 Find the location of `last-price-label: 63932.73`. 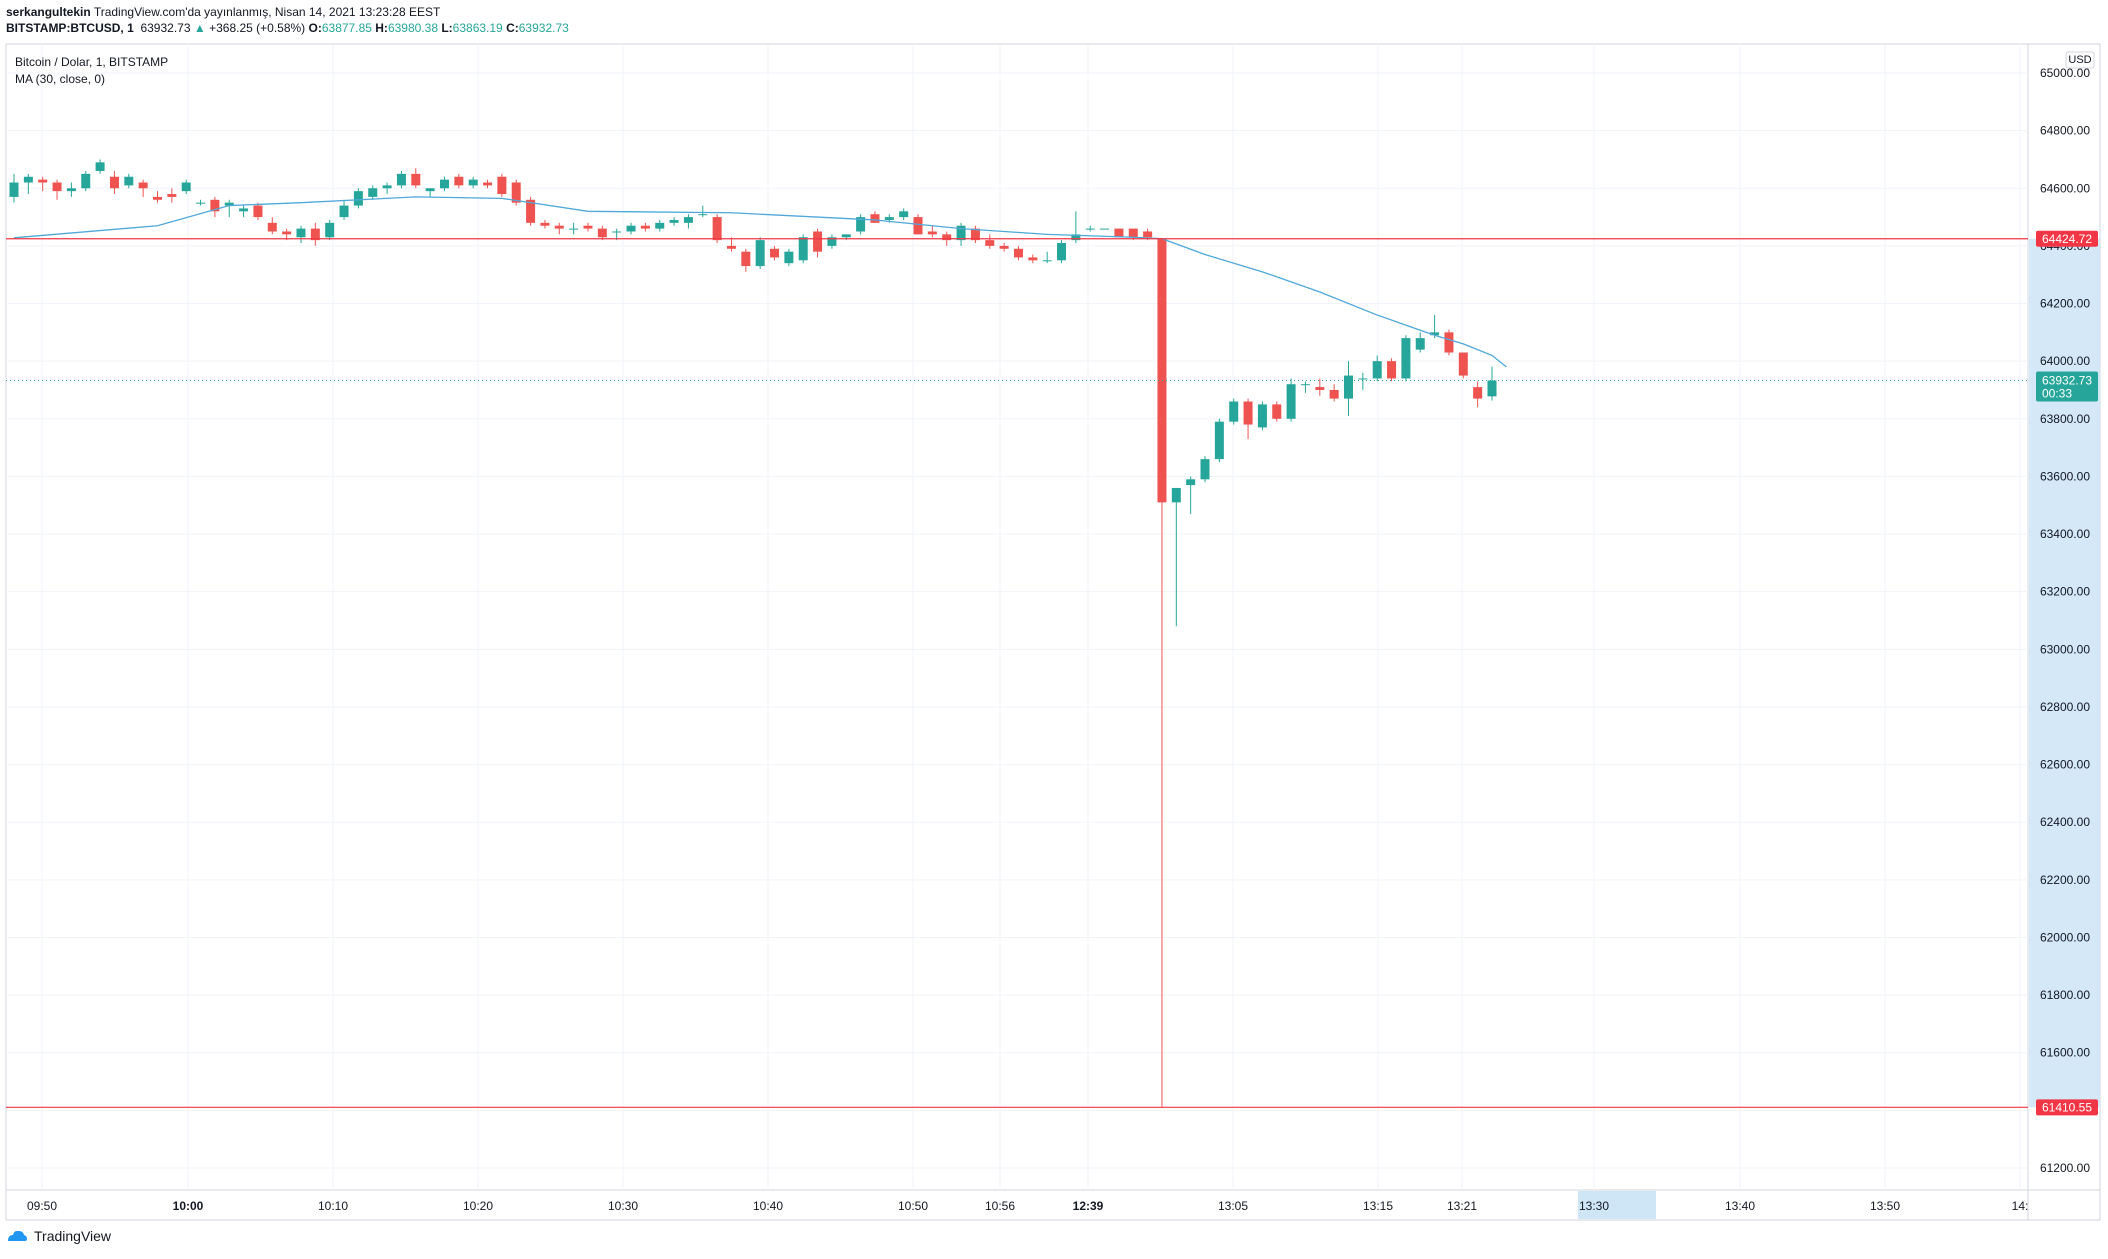

last-price-label: 63932.73 is located at coordinates (2067, 381).